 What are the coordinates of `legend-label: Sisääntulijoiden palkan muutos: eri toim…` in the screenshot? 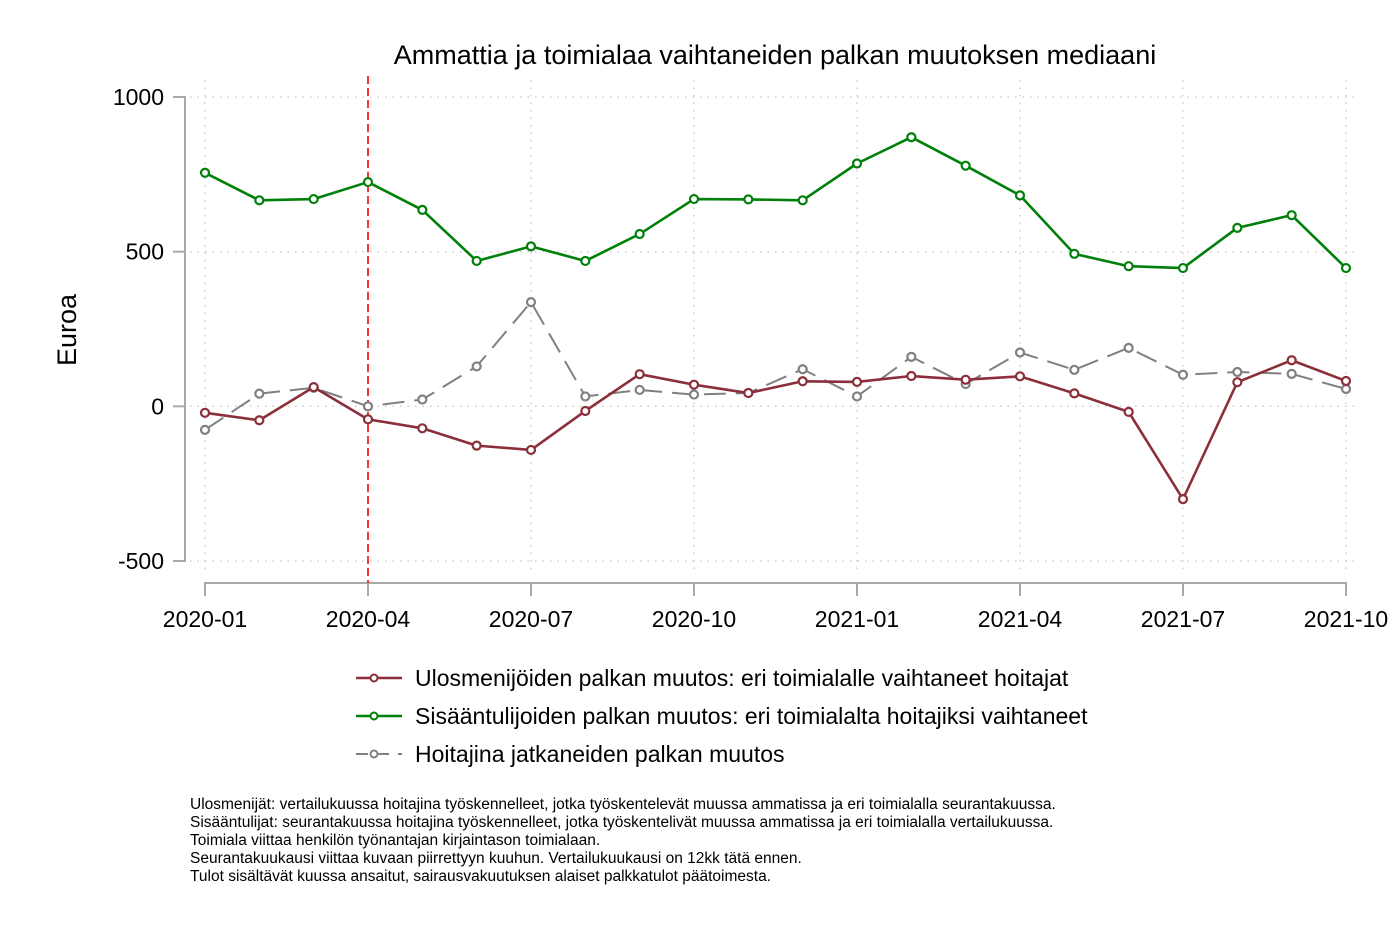 It's located at (751, 716).